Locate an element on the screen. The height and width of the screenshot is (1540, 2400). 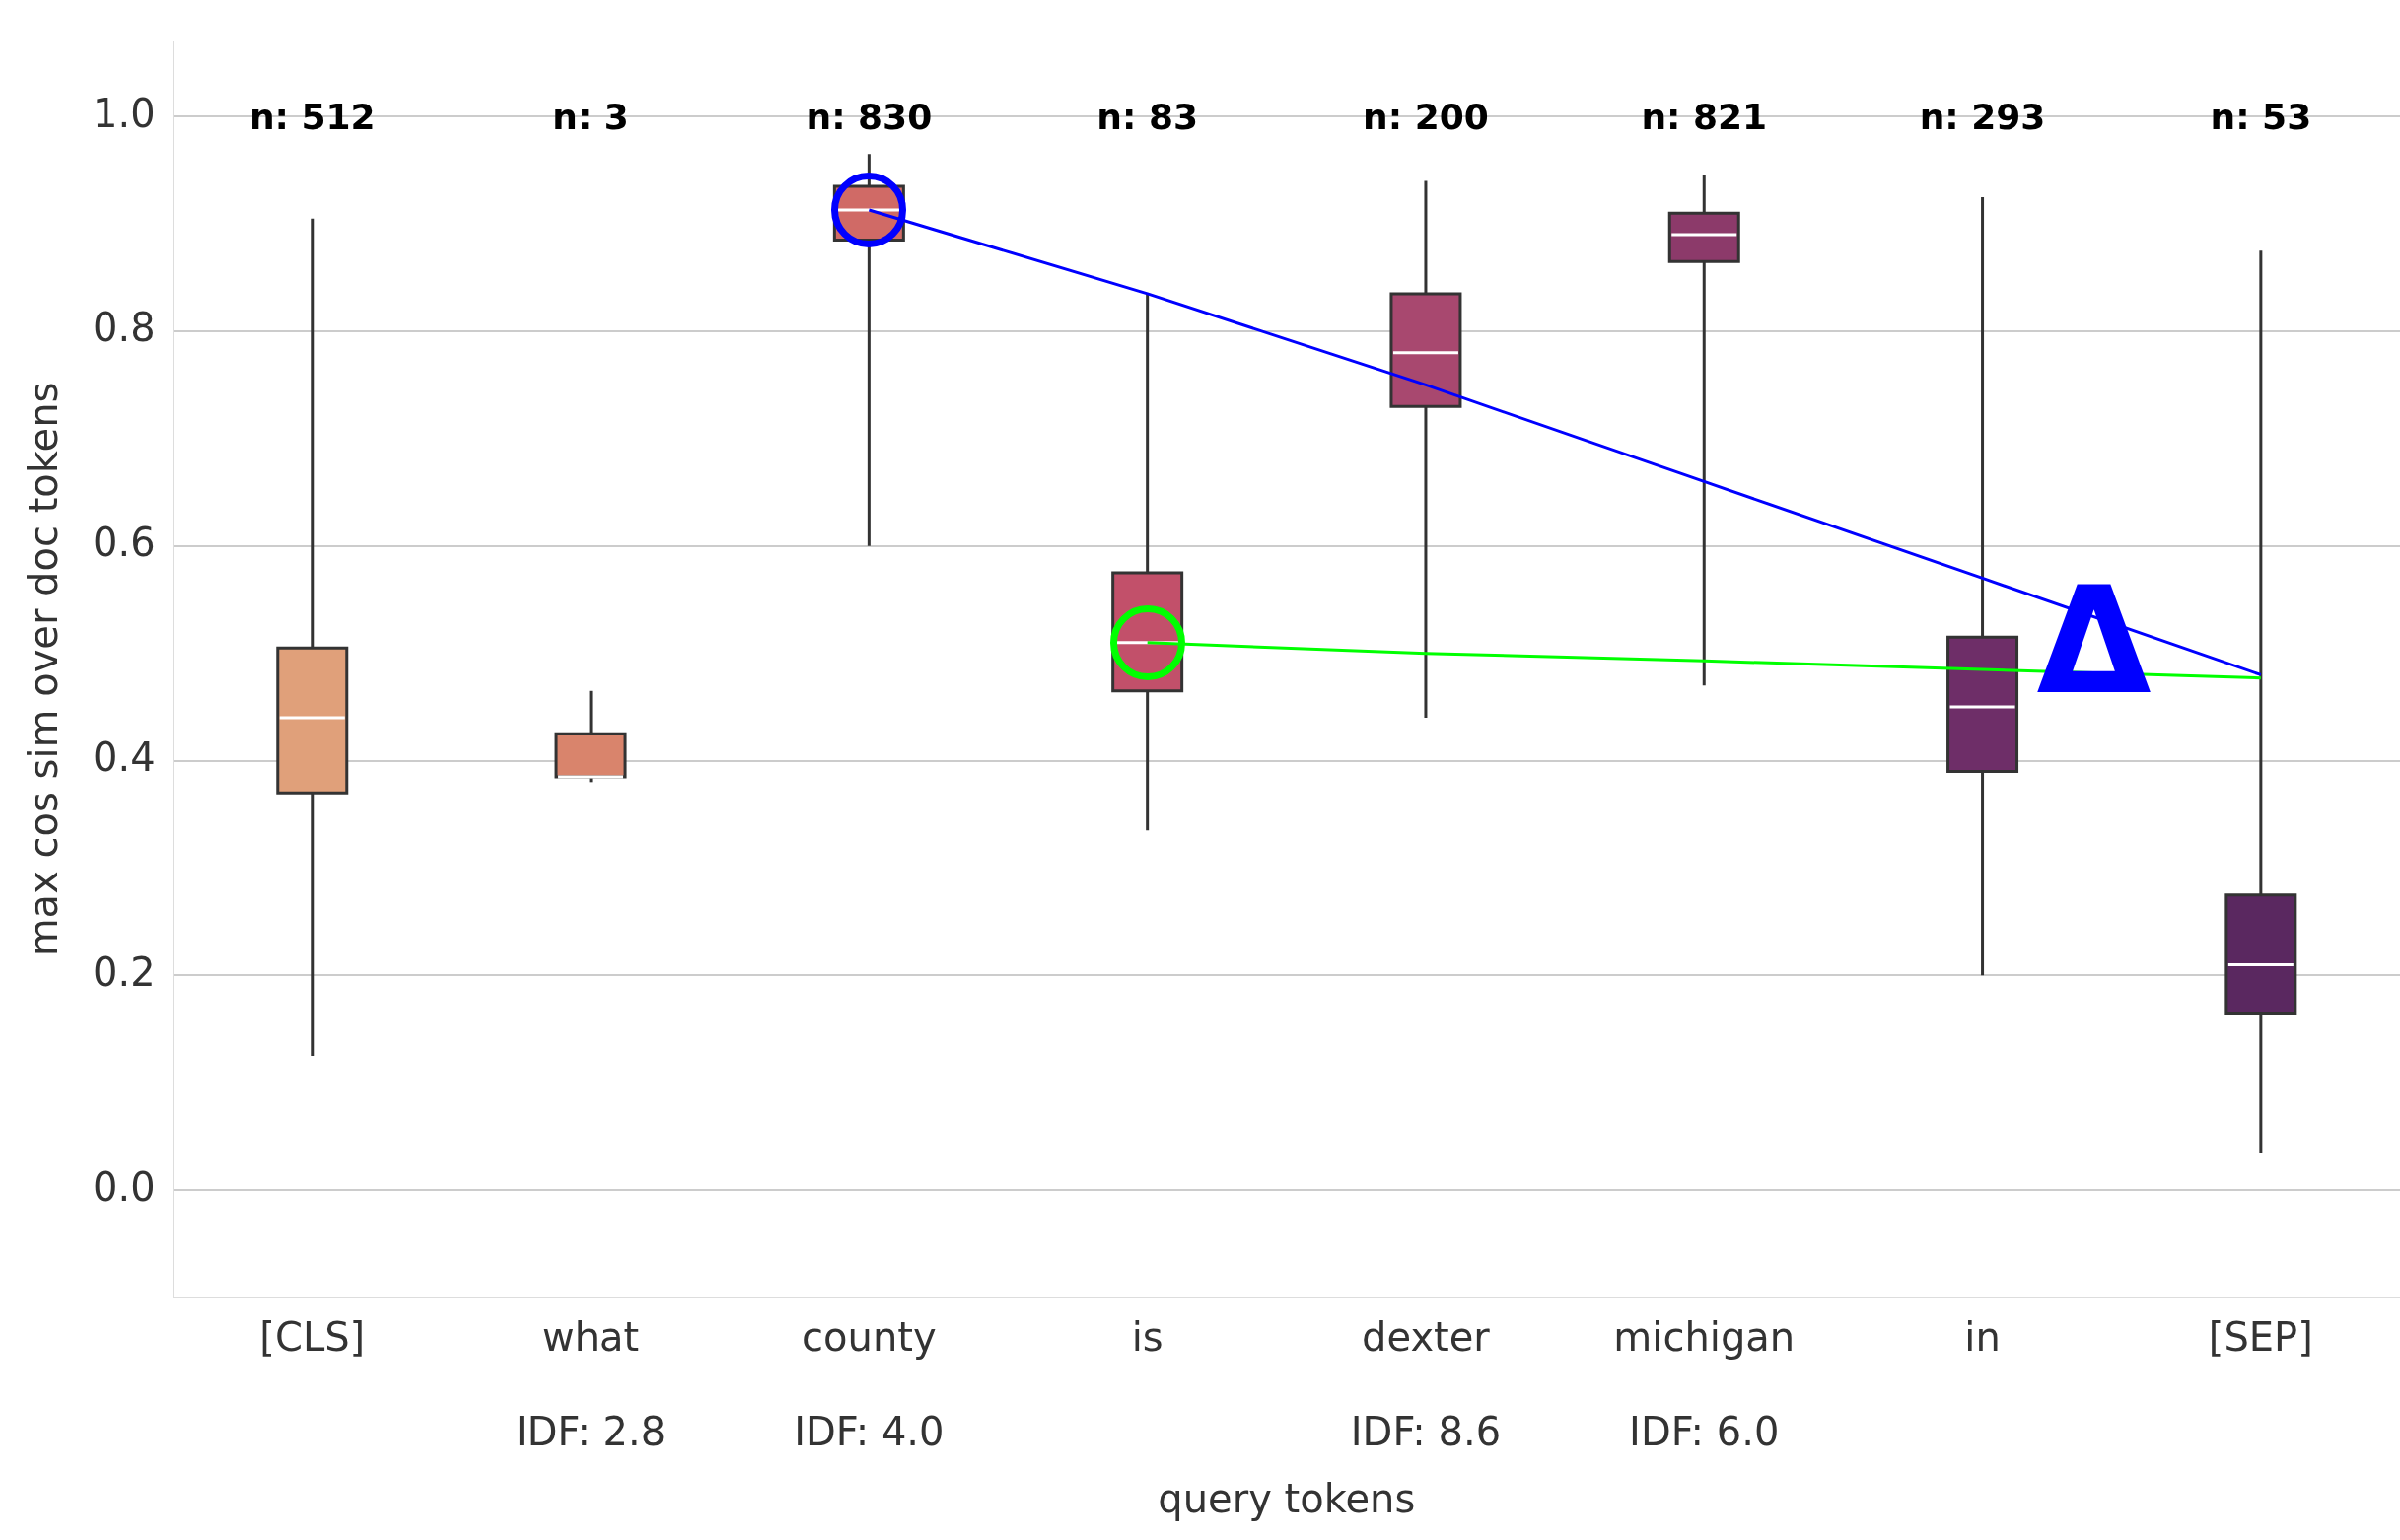
y-tick-label: 1.0 is located at coordinates (124, 113).